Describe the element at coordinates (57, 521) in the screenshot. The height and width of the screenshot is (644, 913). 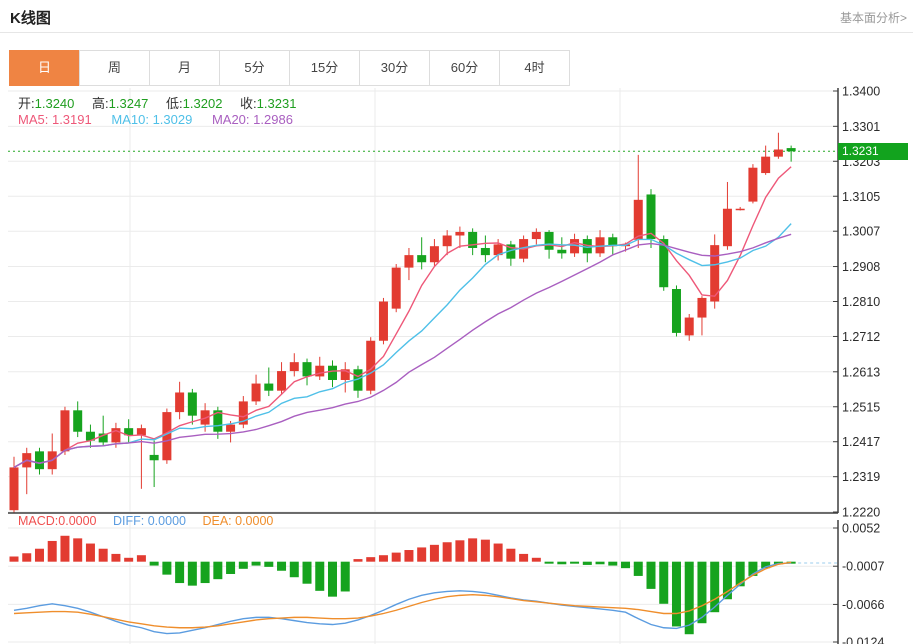
I see `macd-value: MACD:0.0000` at that location.